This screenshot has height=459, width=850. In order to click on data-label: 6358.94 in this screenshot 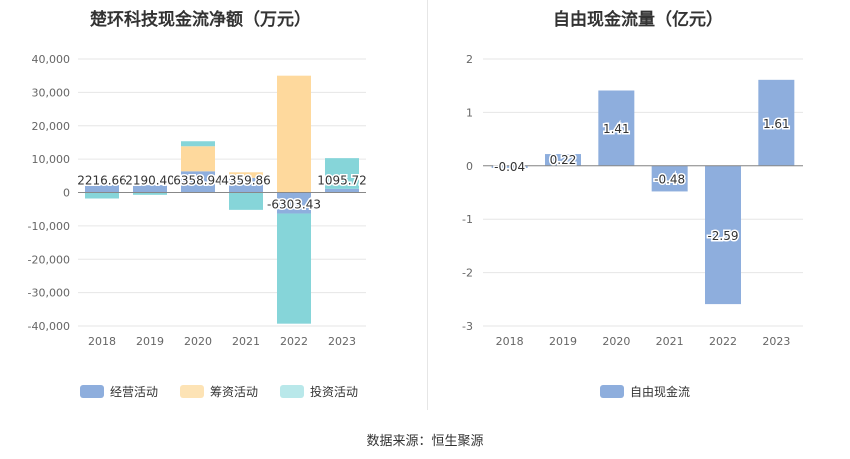, I will do `click(198, 181)`.